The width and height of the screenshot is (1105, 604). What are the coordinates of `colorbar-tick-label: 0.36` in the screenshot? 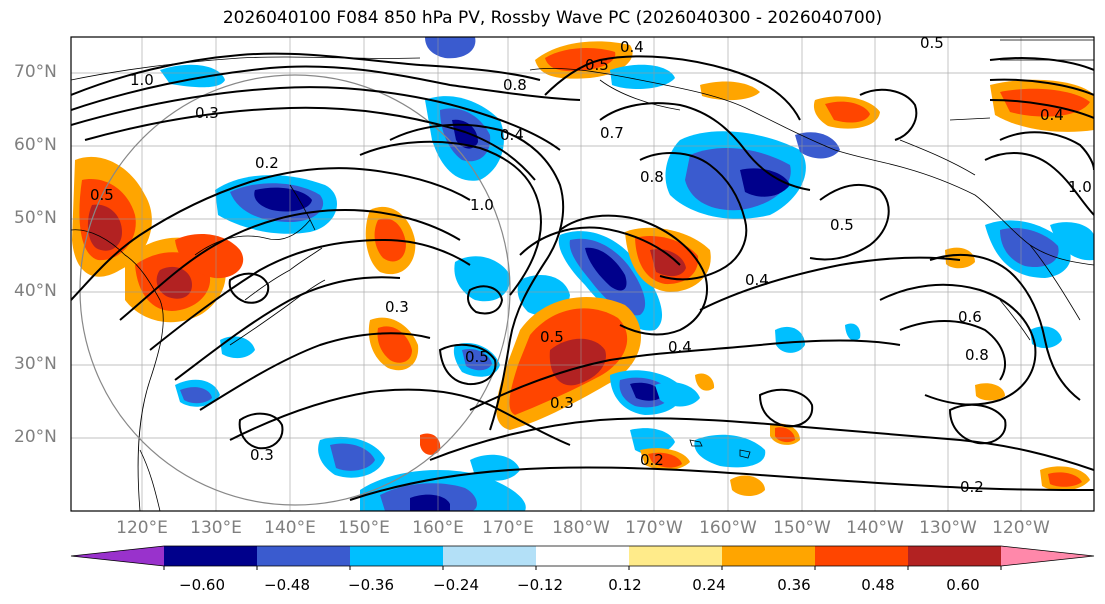 It's located at (794, 585).